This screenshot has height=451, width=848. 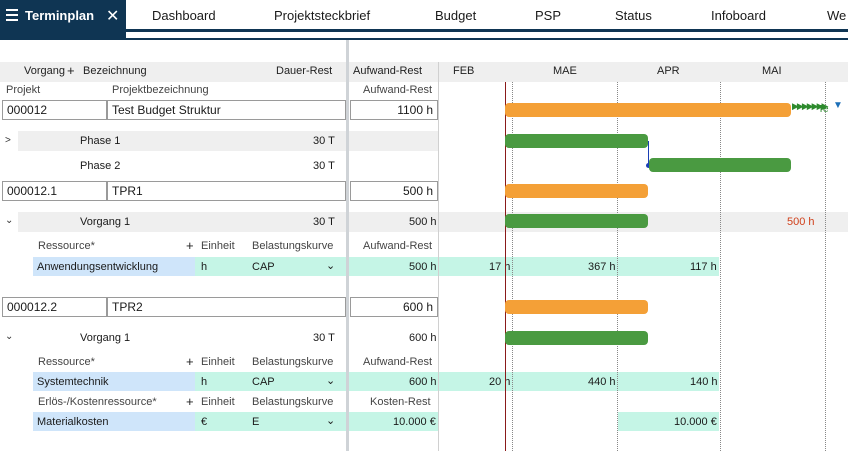 What do you see at coordinates (226, 307) in the screenshot?
I see `tpr2-name-field: TPR2` at bounding box center [226, 307].